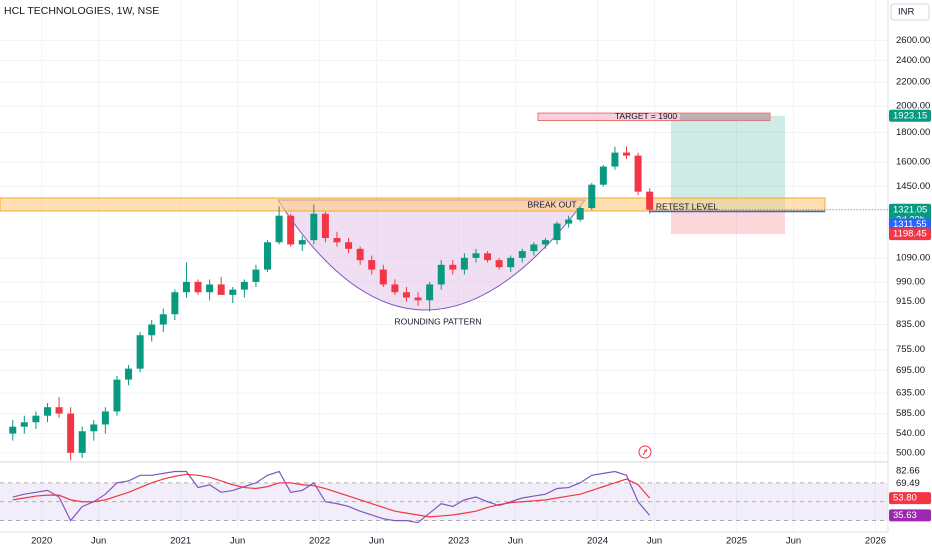 This screenshot has height=550, width=932. Describe the element at coordinates (906, 12) in the screenshot. I see `currency: INR` at that location.